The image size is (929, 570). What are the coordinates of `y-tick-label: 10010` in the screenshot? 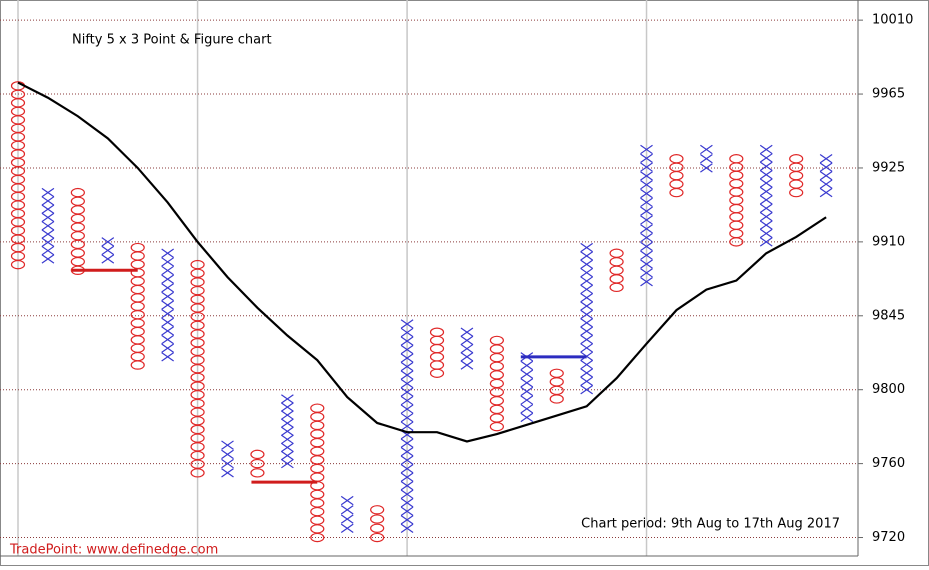 It's located at (892, 20).